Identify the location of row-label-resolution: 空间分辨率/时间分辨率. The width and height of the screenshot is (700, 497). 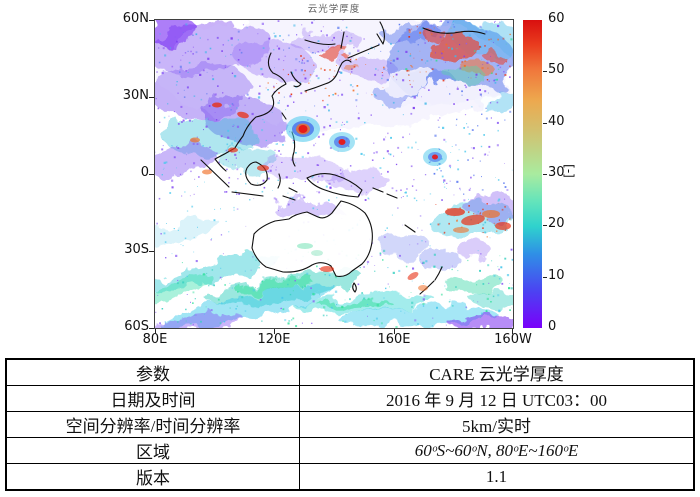
(152, 424).